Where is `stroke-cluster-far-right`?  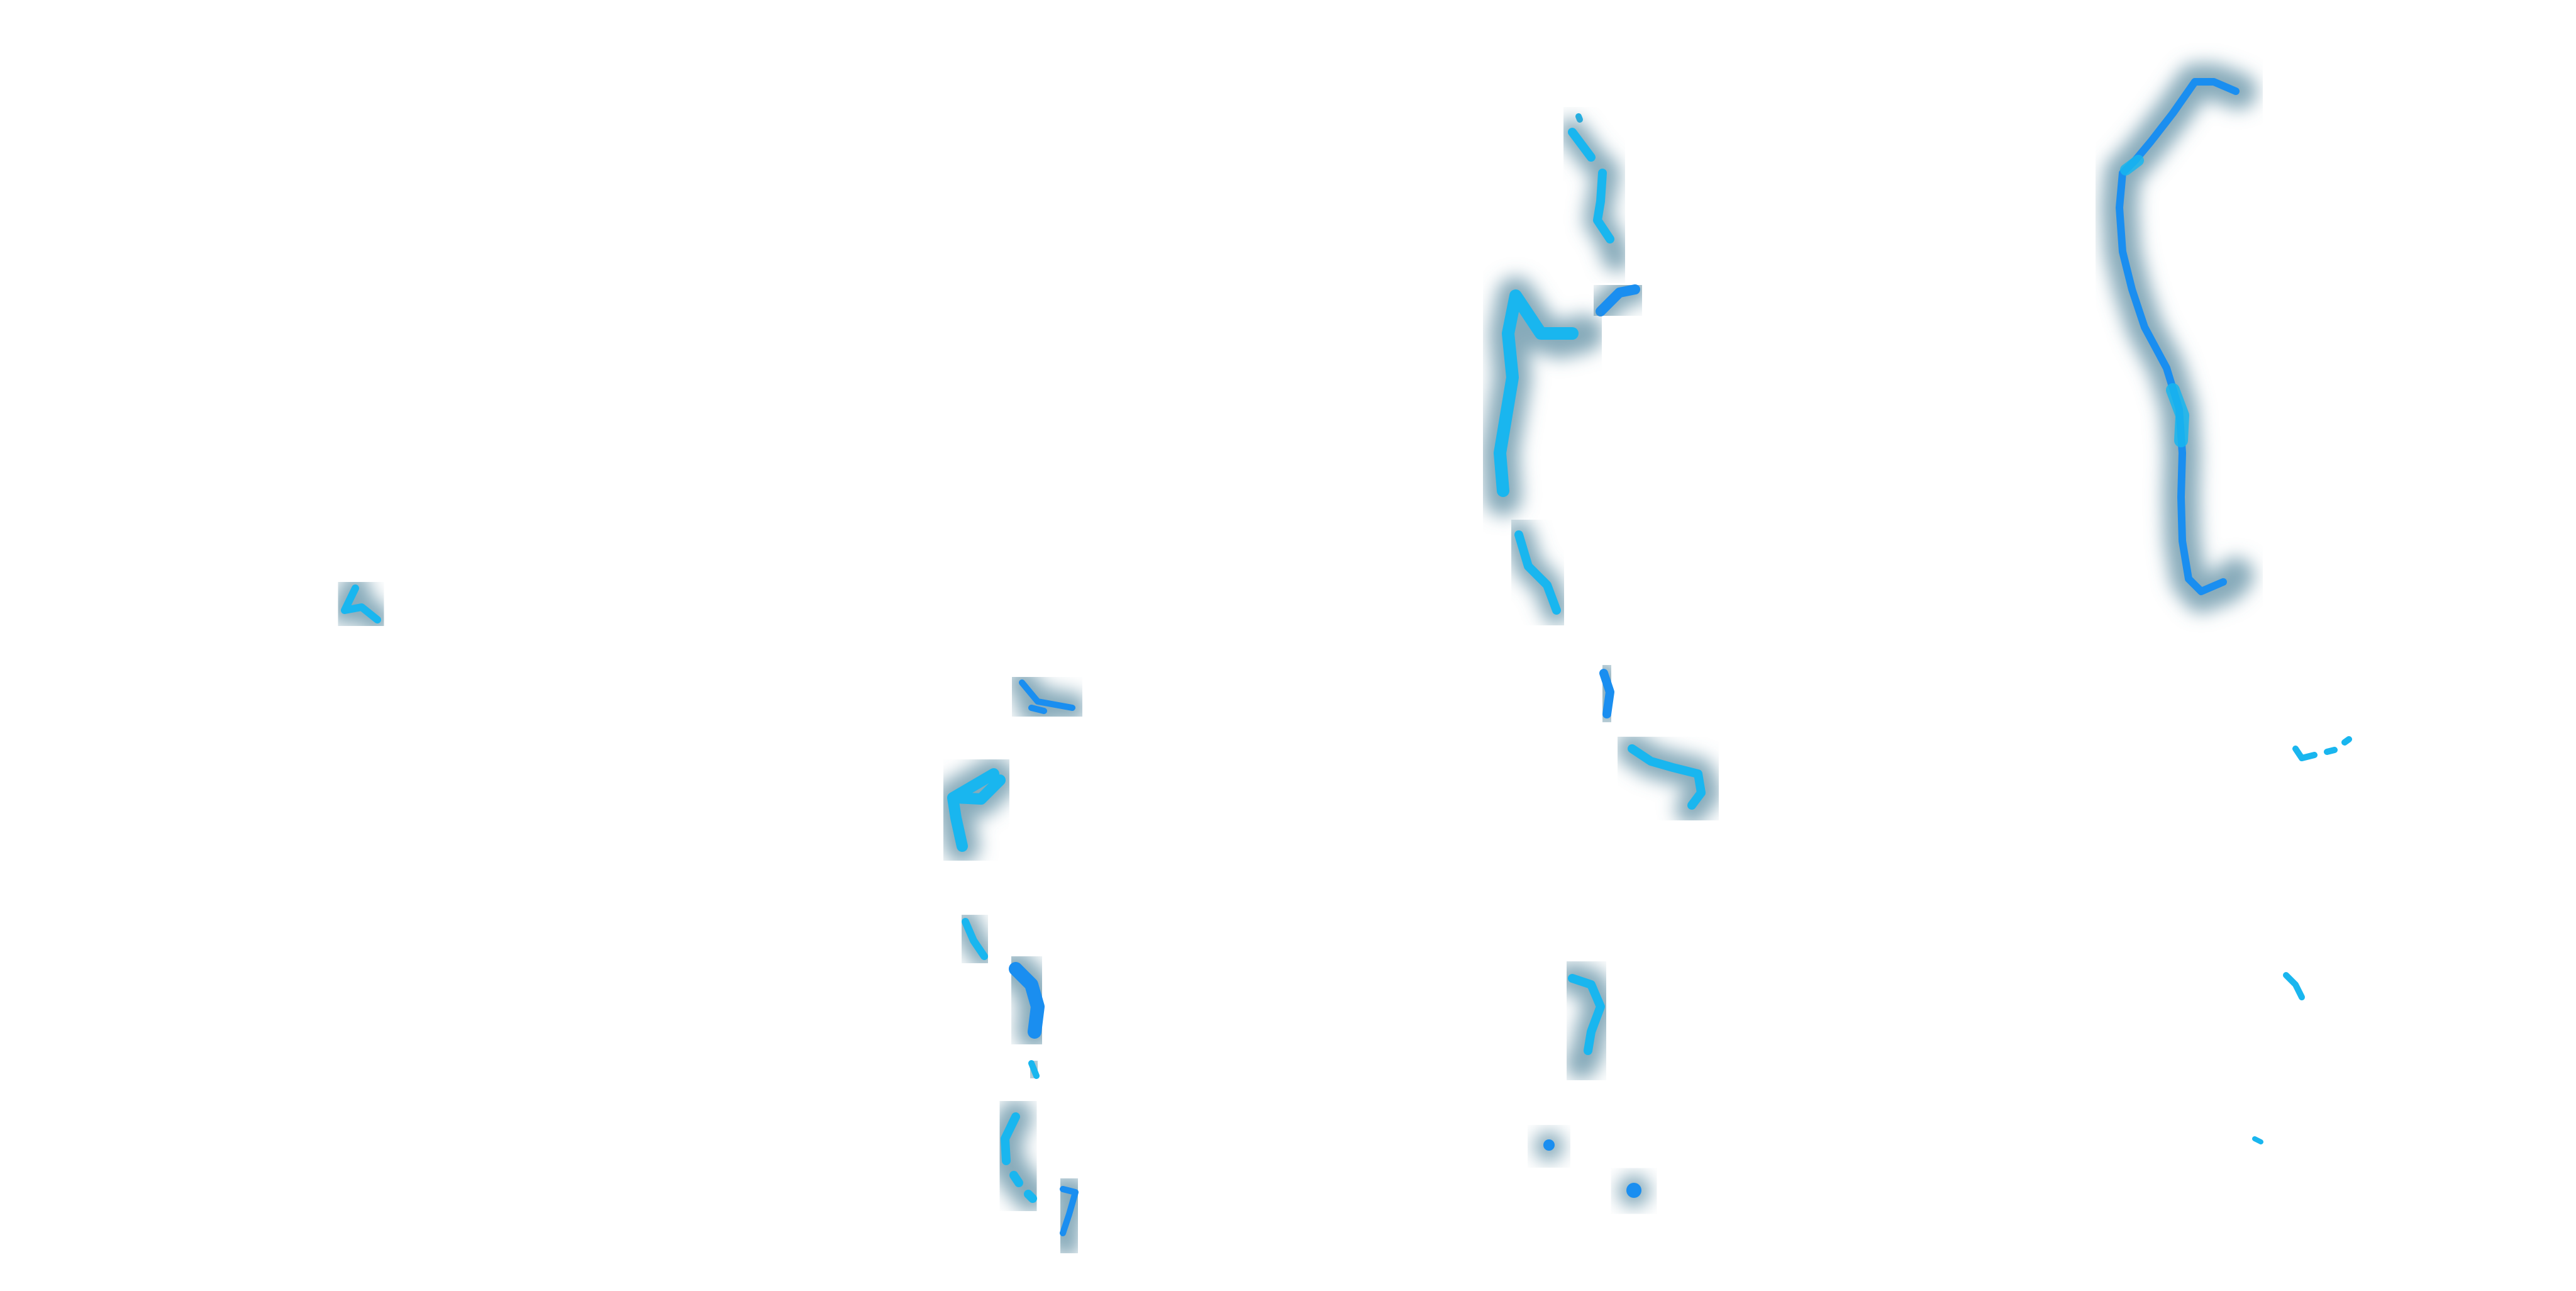 stroke-cluster-far-right is located at coordinates (2302, 940).